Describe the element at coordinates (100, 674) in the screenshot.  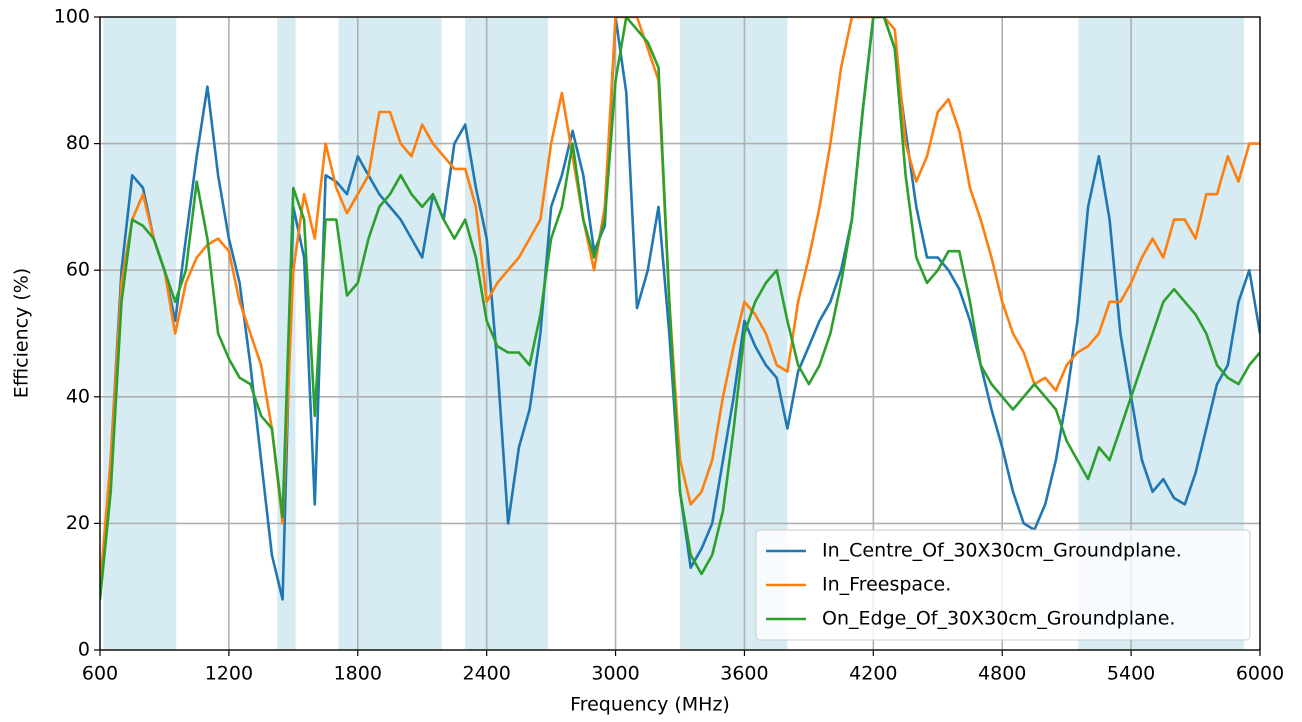
I see `x-tick-label: 600` at that location.